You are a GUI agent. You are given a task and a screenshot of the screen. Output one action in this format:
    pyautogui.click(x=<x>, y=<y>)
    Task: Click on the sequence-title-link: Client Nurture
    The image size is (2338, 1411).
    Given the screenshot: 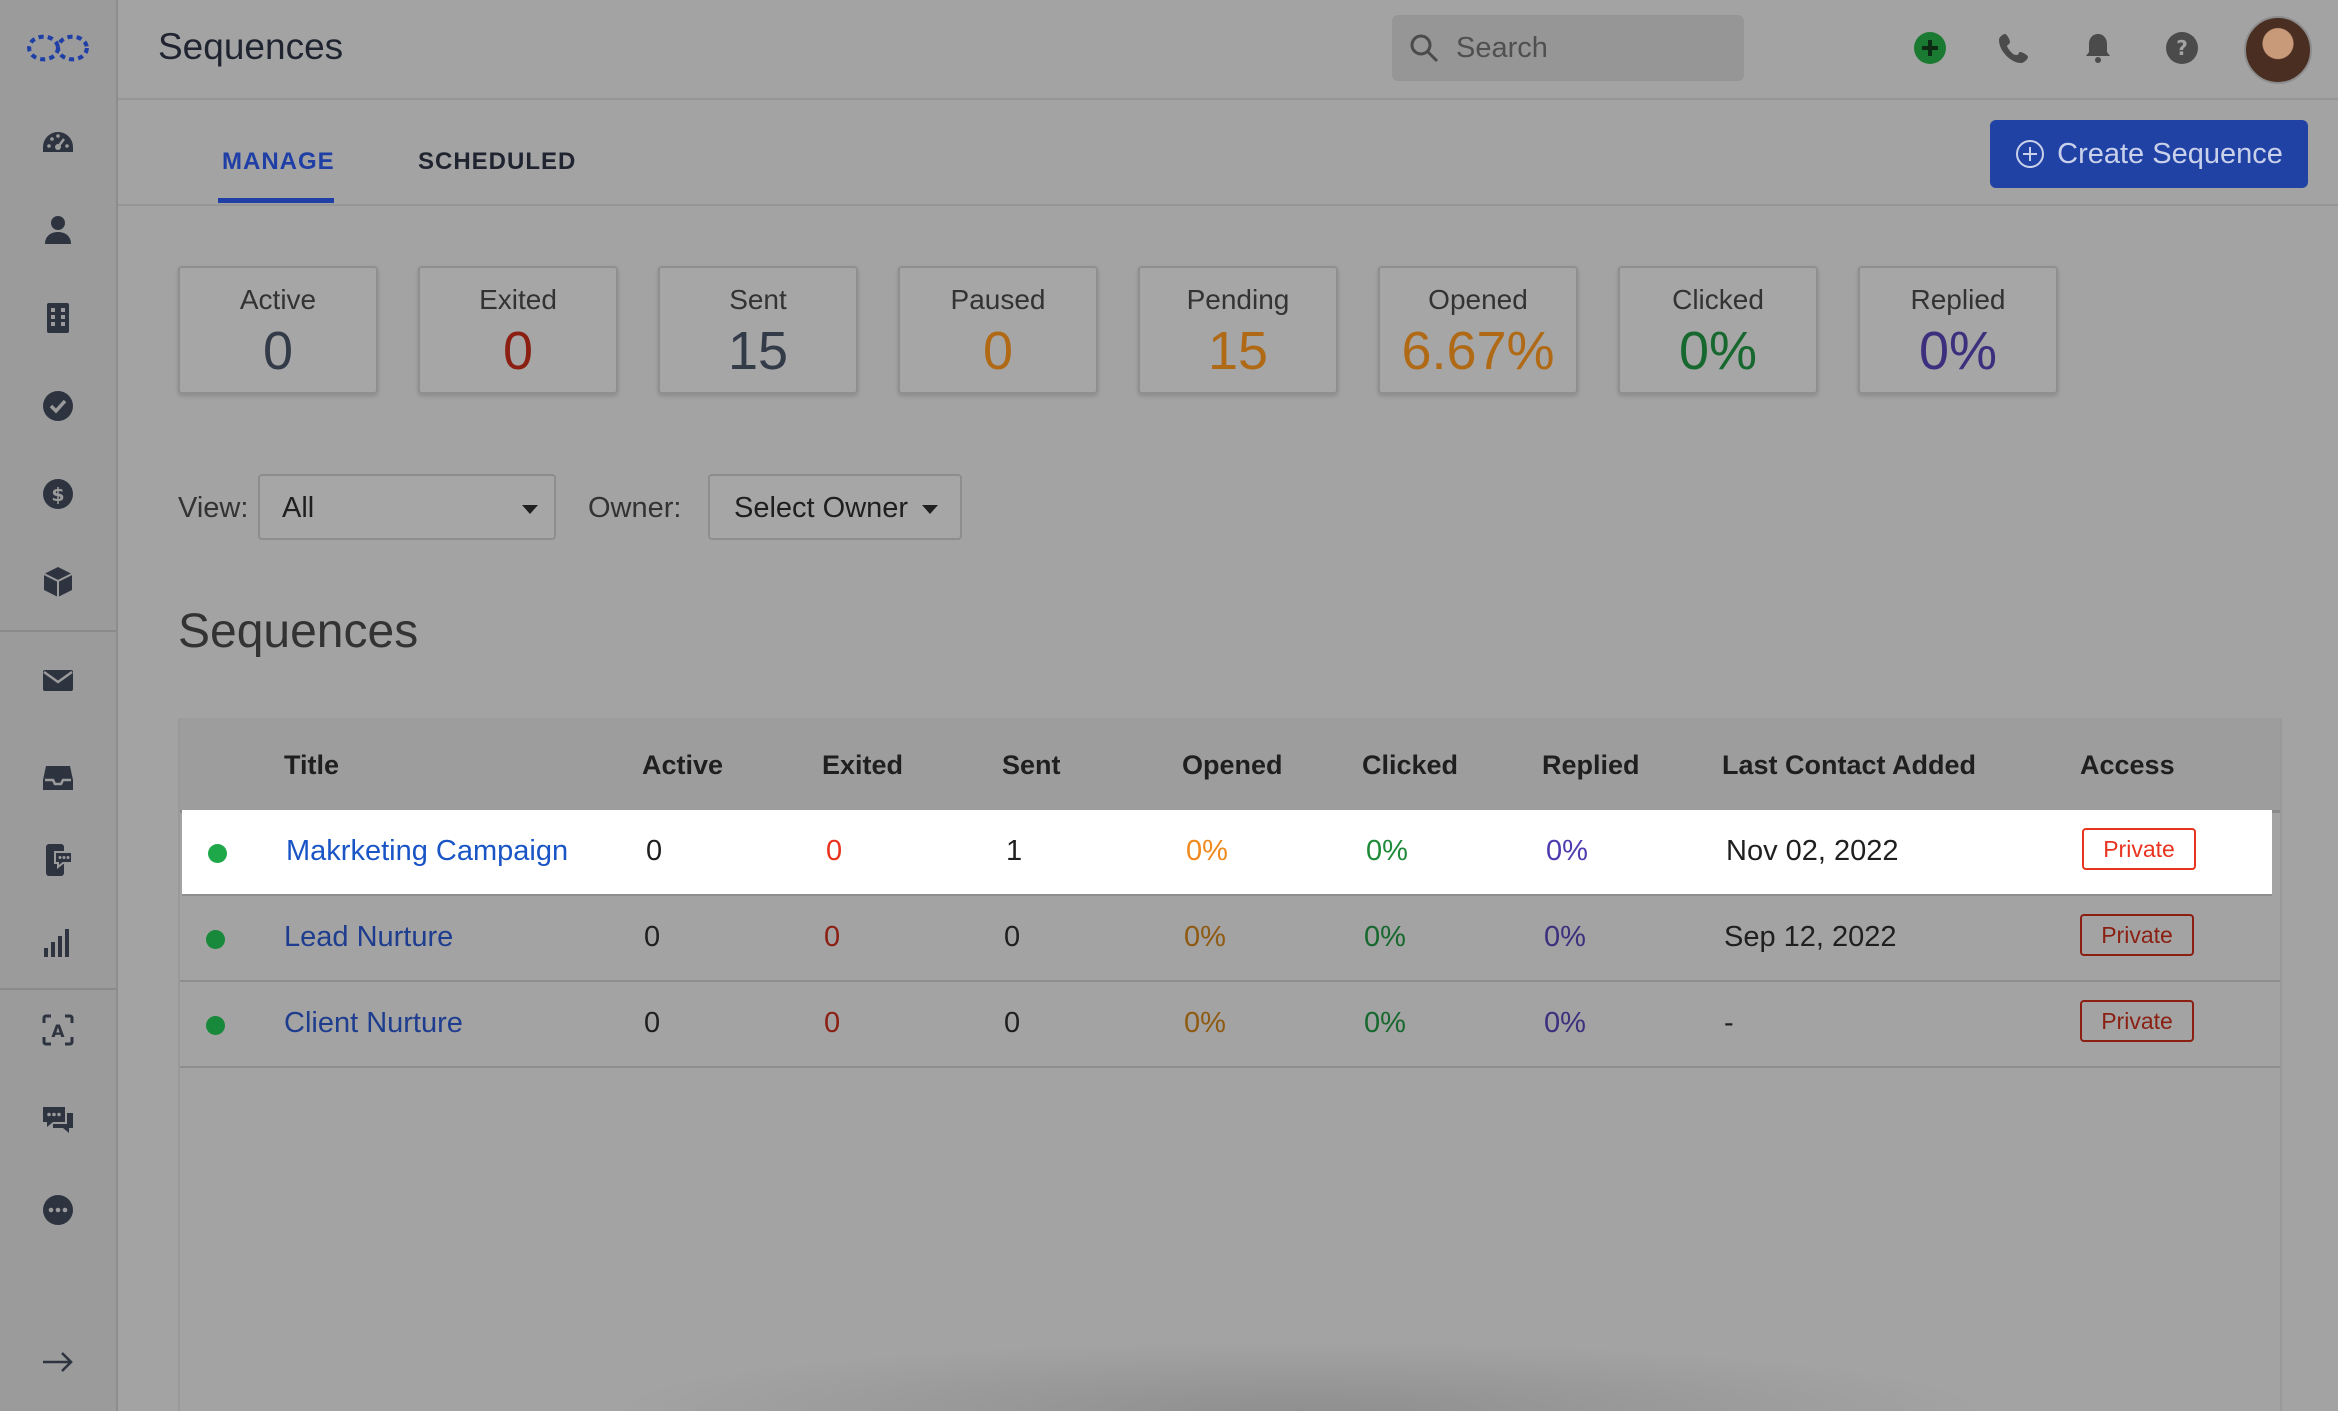 What is the action you would take?
    pyautogui.click(x=373, y=1023)
    